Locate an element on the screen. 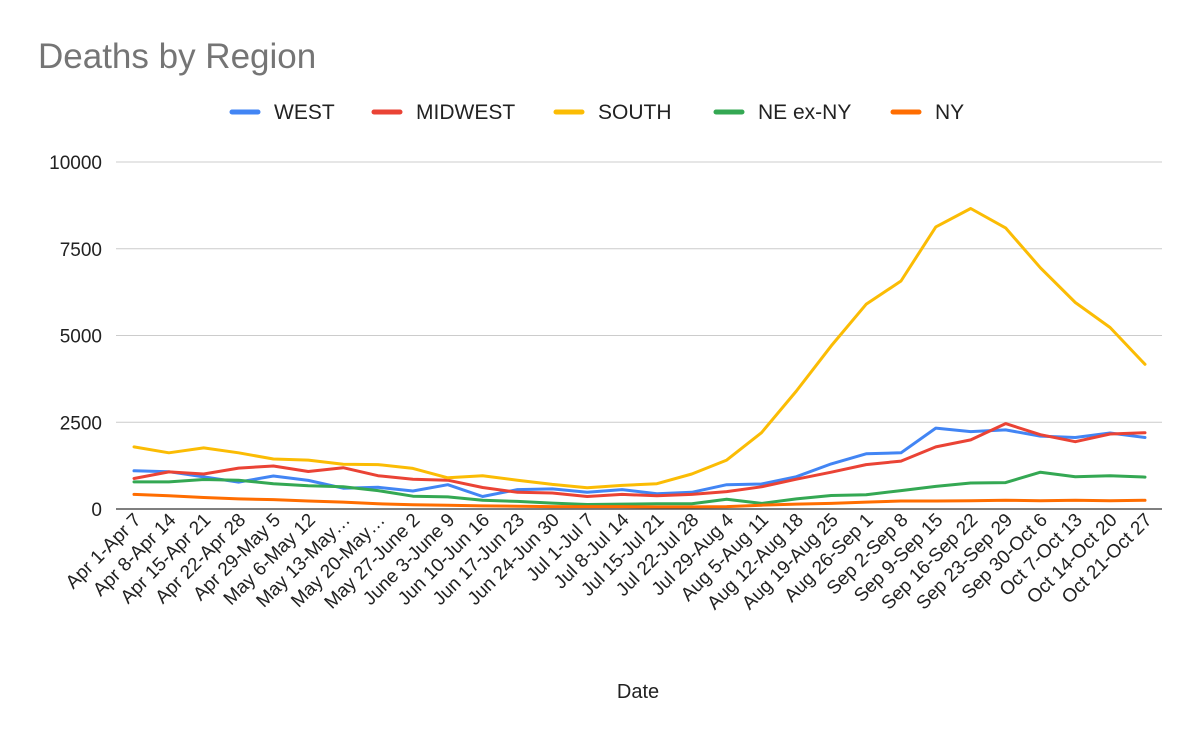 The image size is (1200, 742). y-tick-label: 7500 is located at coordinates (81, 250).